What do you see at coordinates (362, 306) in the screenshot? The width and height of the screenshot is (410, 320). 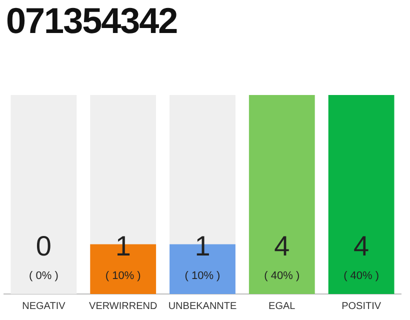 I see `x-tick-label: POSITIV` at bounding box center [362, 306].